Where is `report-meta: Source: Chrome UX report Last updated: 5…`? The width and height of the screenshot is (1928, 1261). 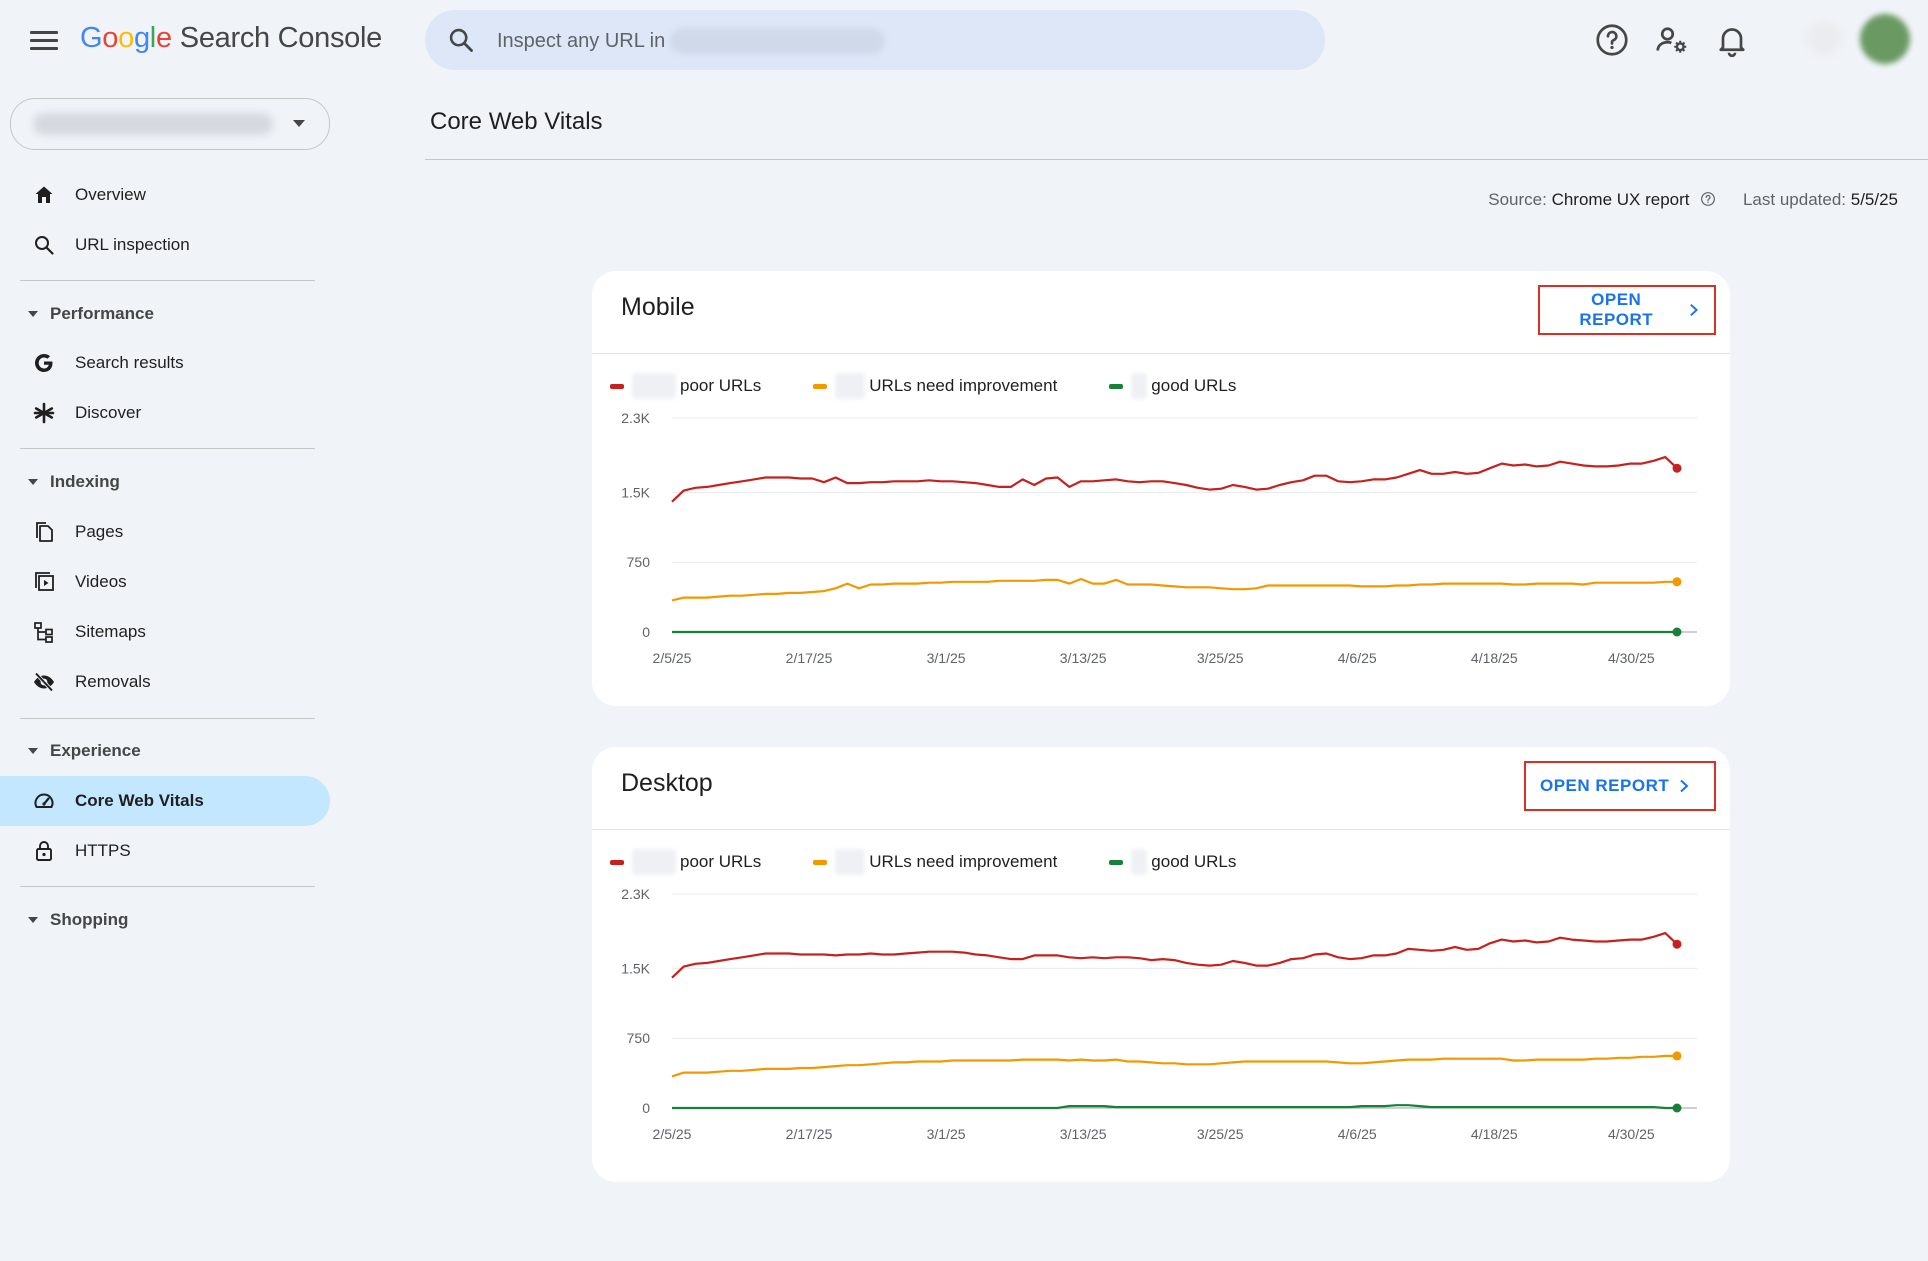
report-meta: Source: Chrome UX report Last updated: 5… is located at coordinates (1693, 200).